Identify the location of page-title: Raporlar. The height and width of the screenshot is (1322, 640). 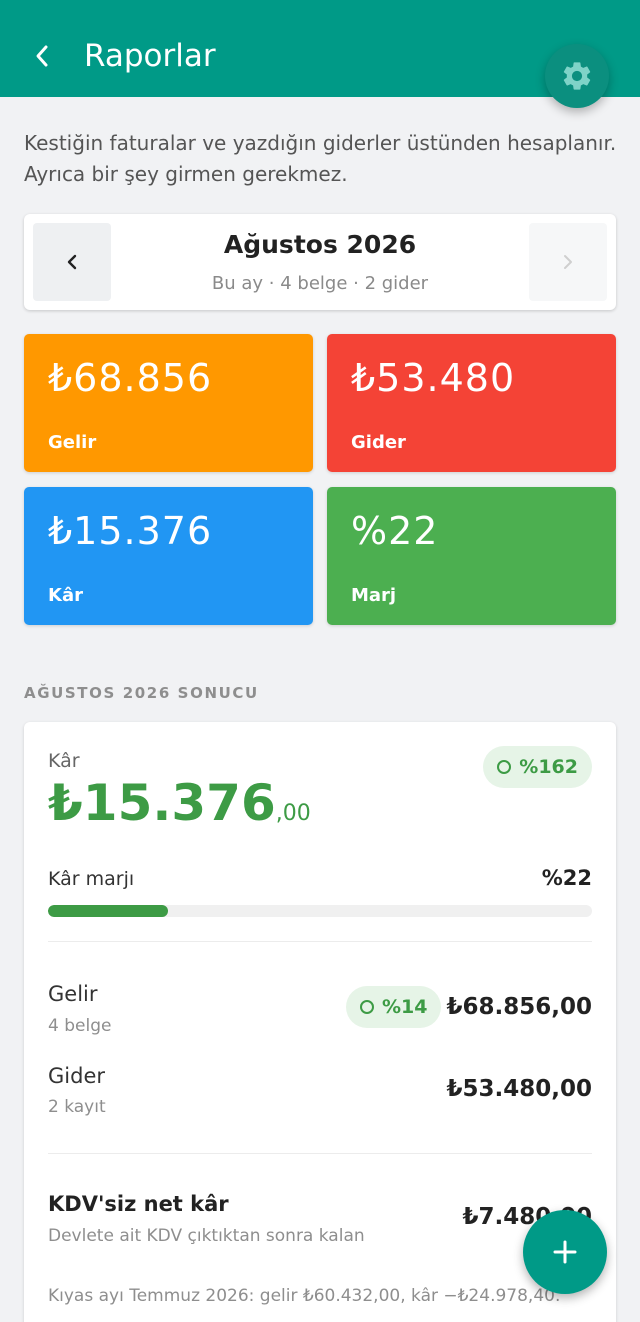
(150, 56).